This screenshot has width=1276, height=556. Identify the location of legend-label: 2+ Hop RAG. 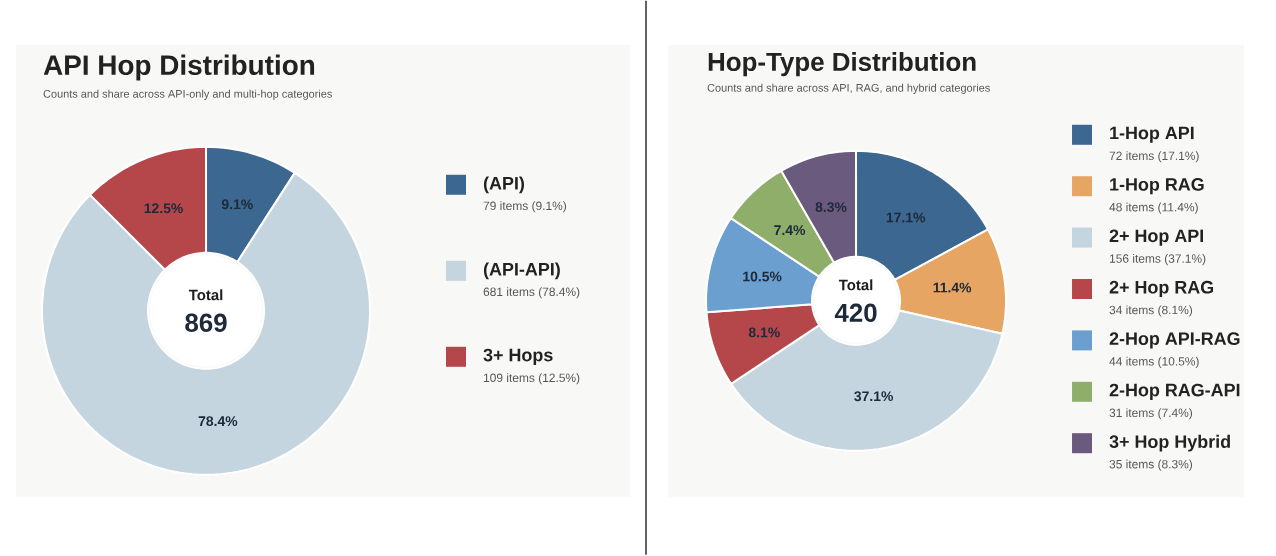
(1161, 289).